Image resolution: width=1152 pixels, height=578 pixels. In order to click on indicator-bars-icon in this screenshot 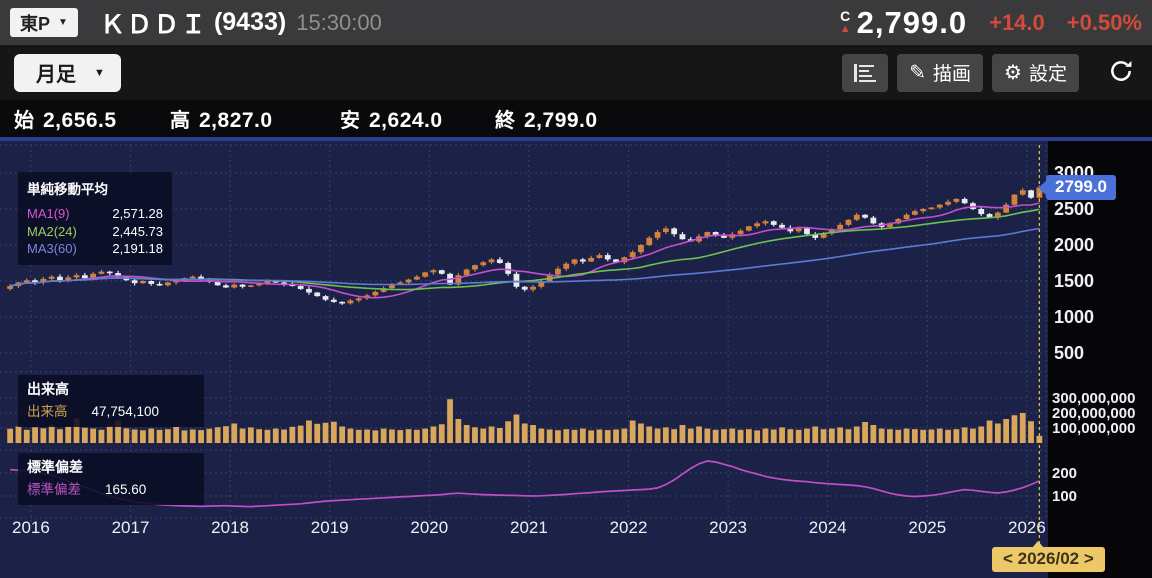, I will do `click(865, 73)`.